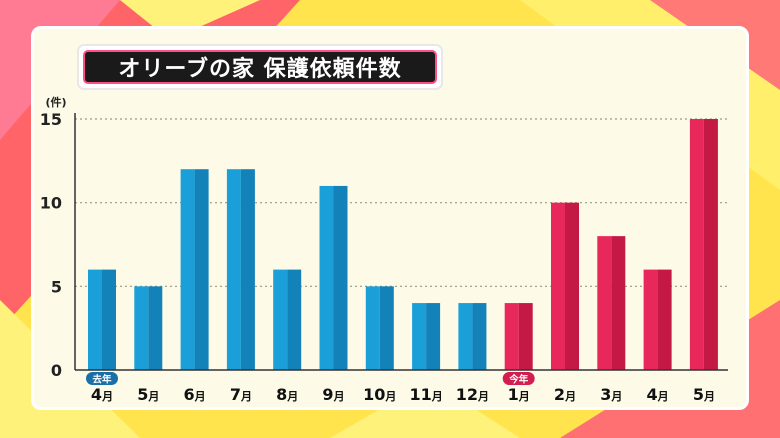 This screenshot has height=438, width=780. What do you see at coordinates (310, 379) in the screenshot?
I see `period-badges: 去年 今年` at bounding box center [310, 379].